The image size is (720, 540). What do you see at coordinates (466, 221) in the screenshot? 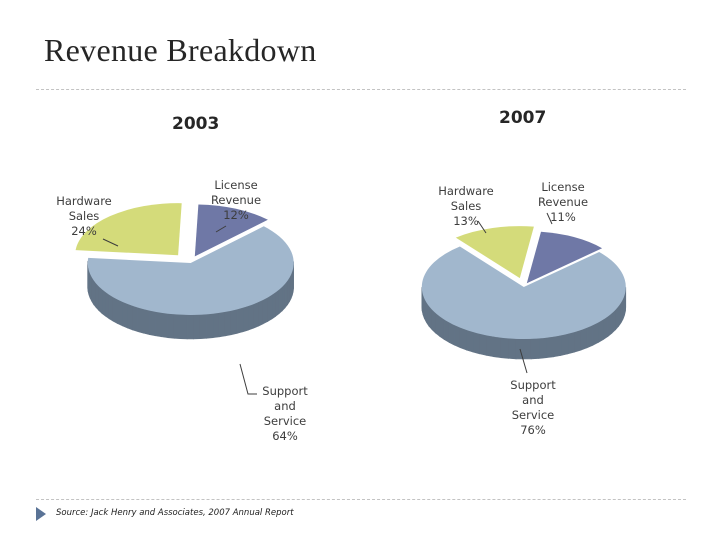
I see `slice-value-label: 13%` at bounding box center [466, 221].